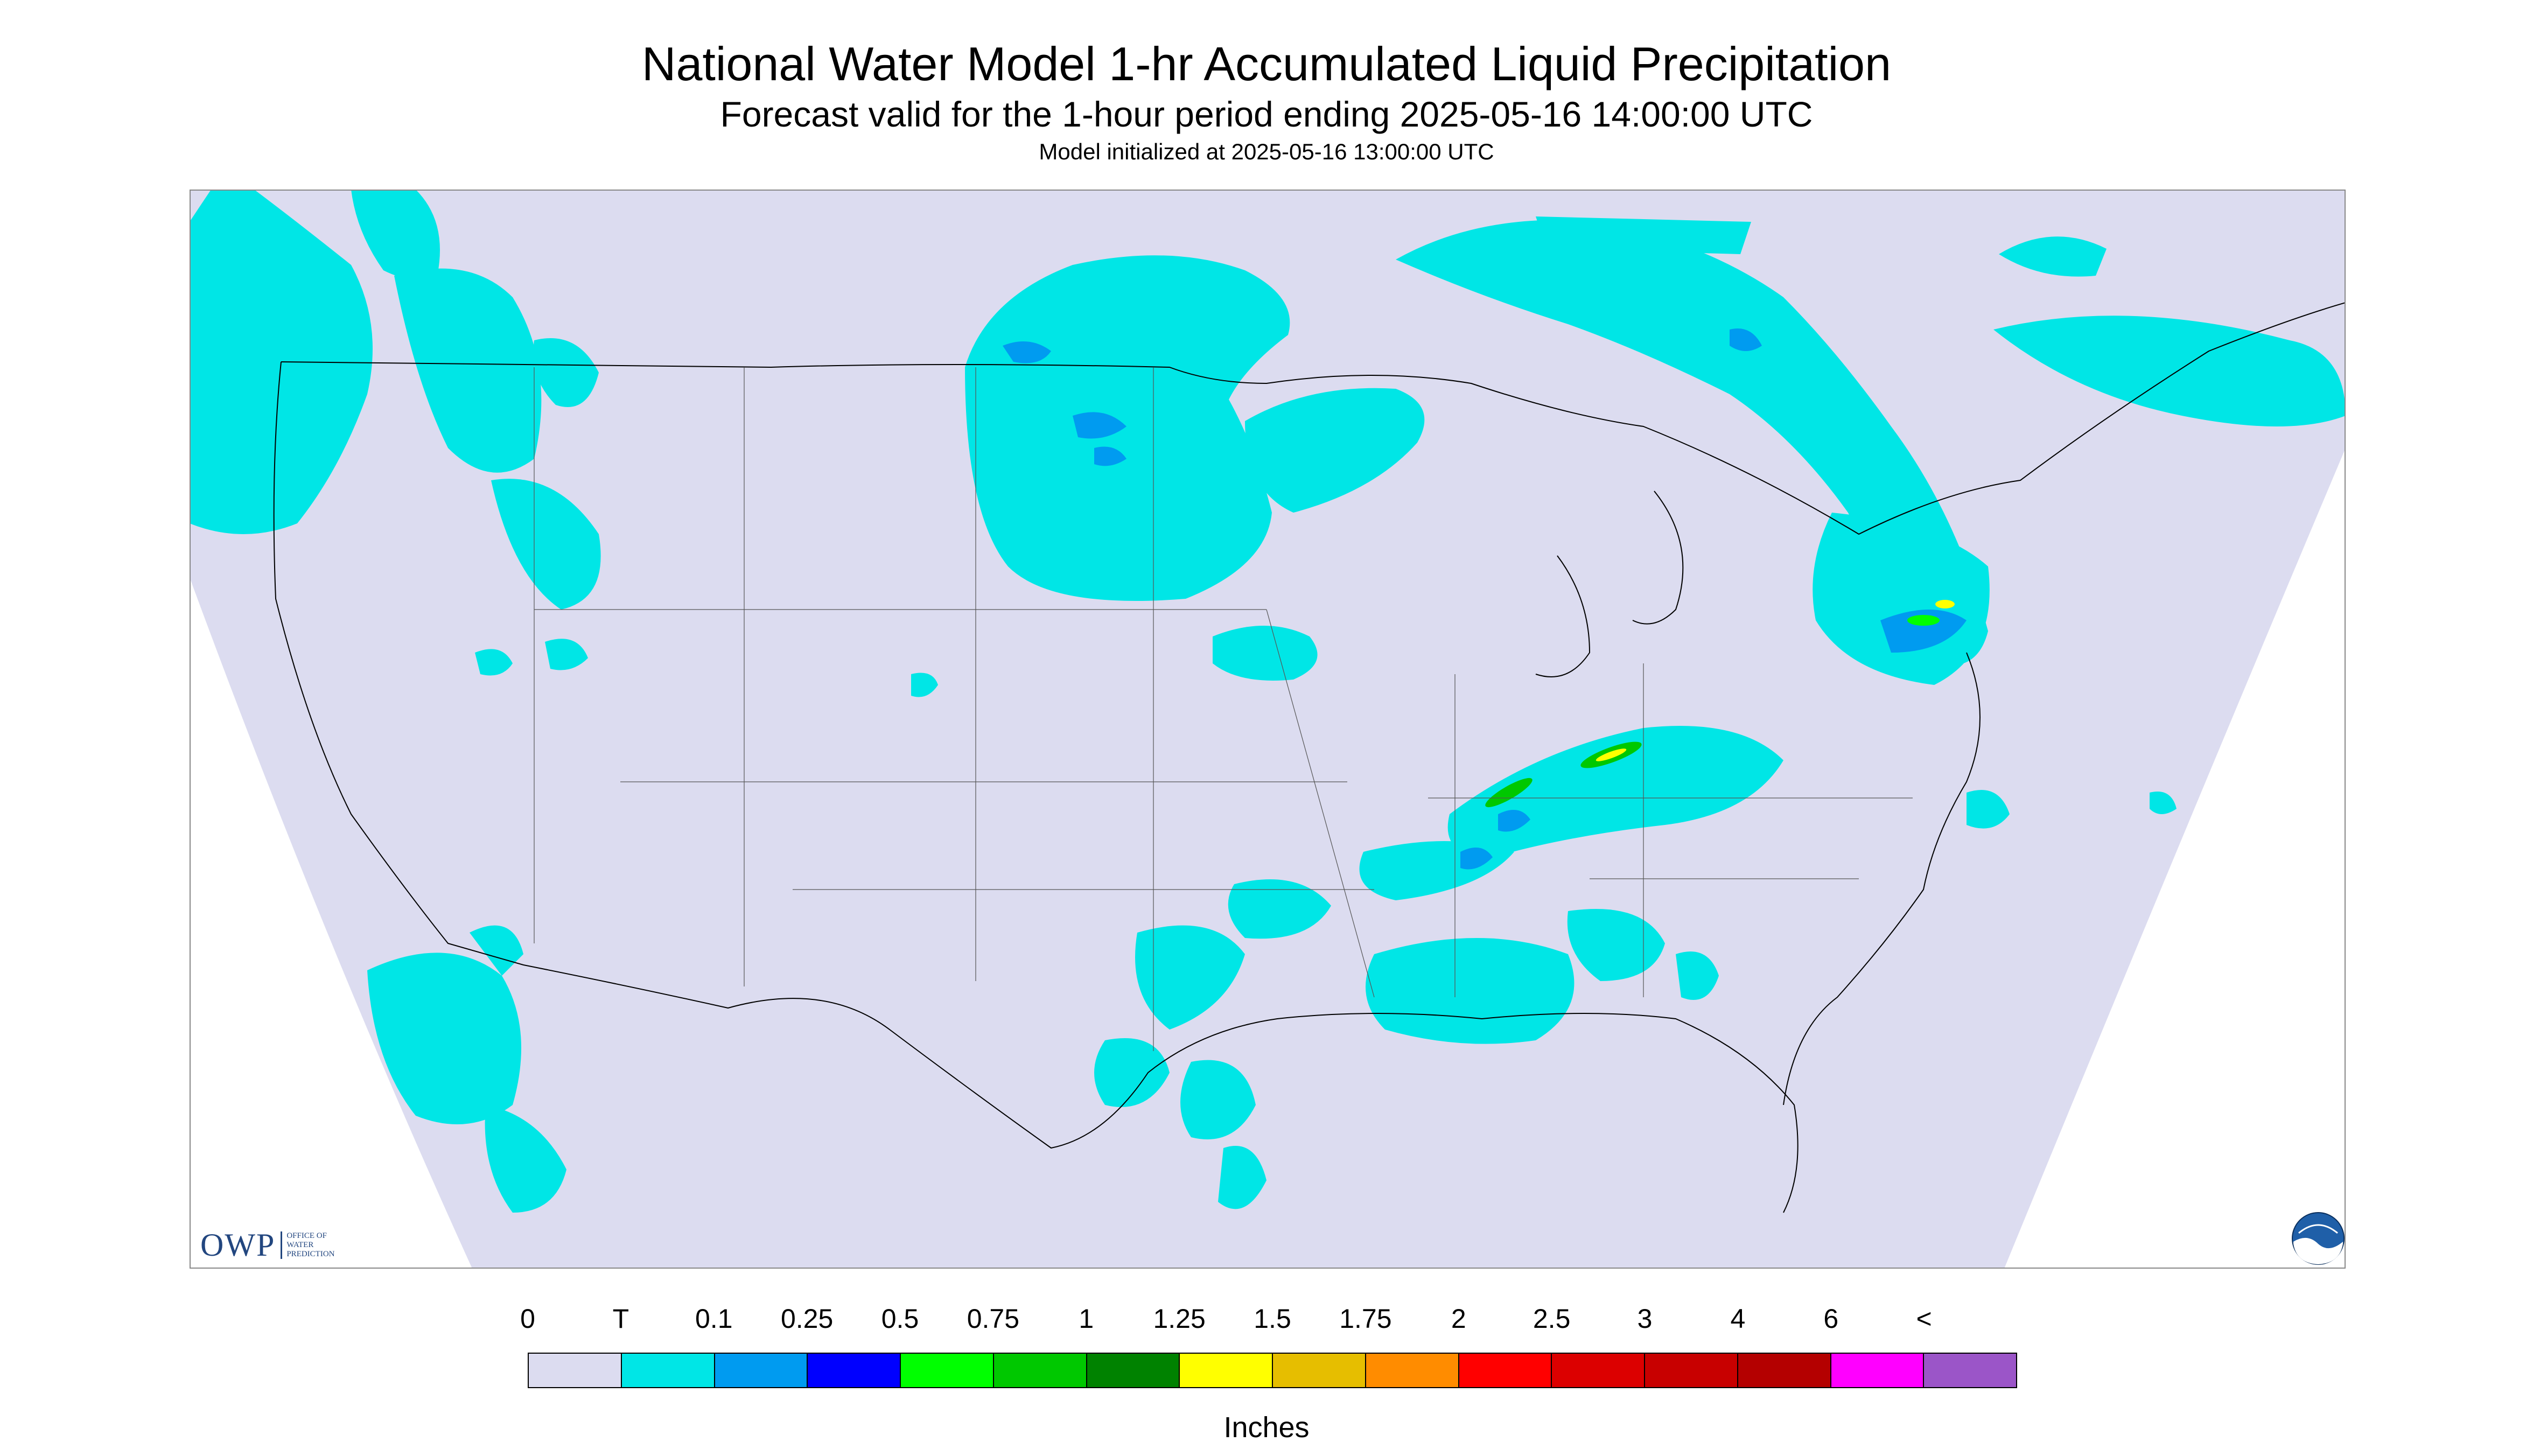 This screenshot has width=2533, height=1456. I want to click on legend-tick-label: <, so click(1924, 1319).